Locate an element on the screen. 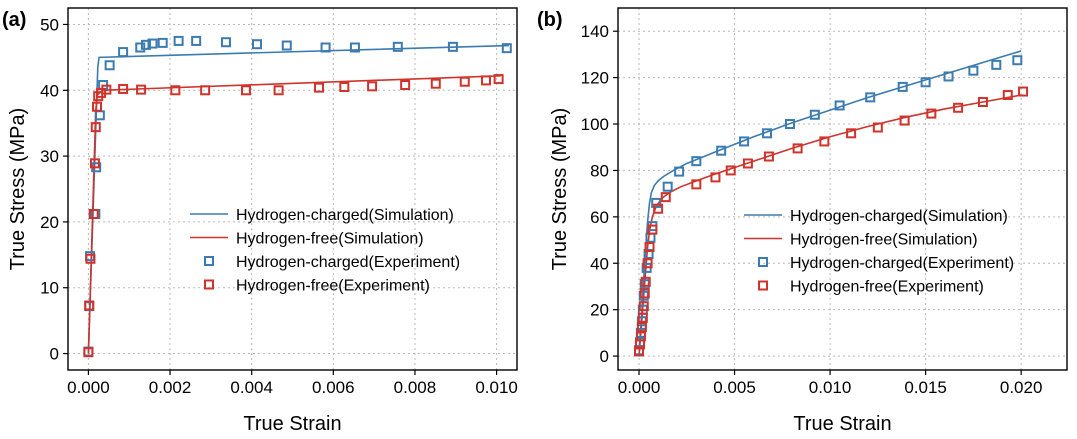  legend-label-a-2: Hydrogen-charged(Experiment) is located at coordinates (348, 262).